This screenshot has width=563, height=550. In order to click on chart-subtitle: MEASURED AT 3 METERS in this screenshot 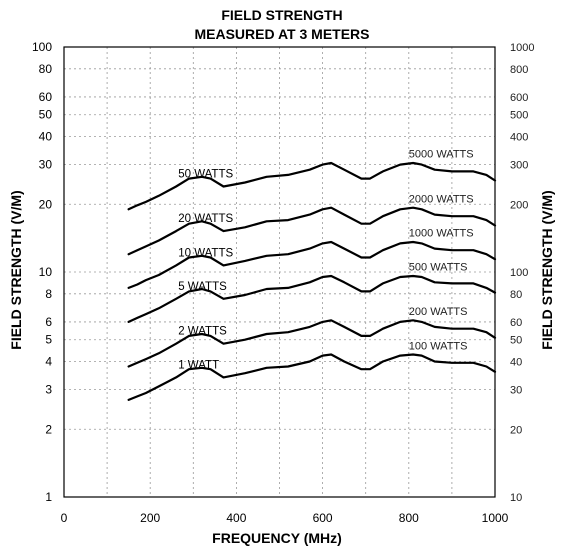, I will do `click(281, 34)`.